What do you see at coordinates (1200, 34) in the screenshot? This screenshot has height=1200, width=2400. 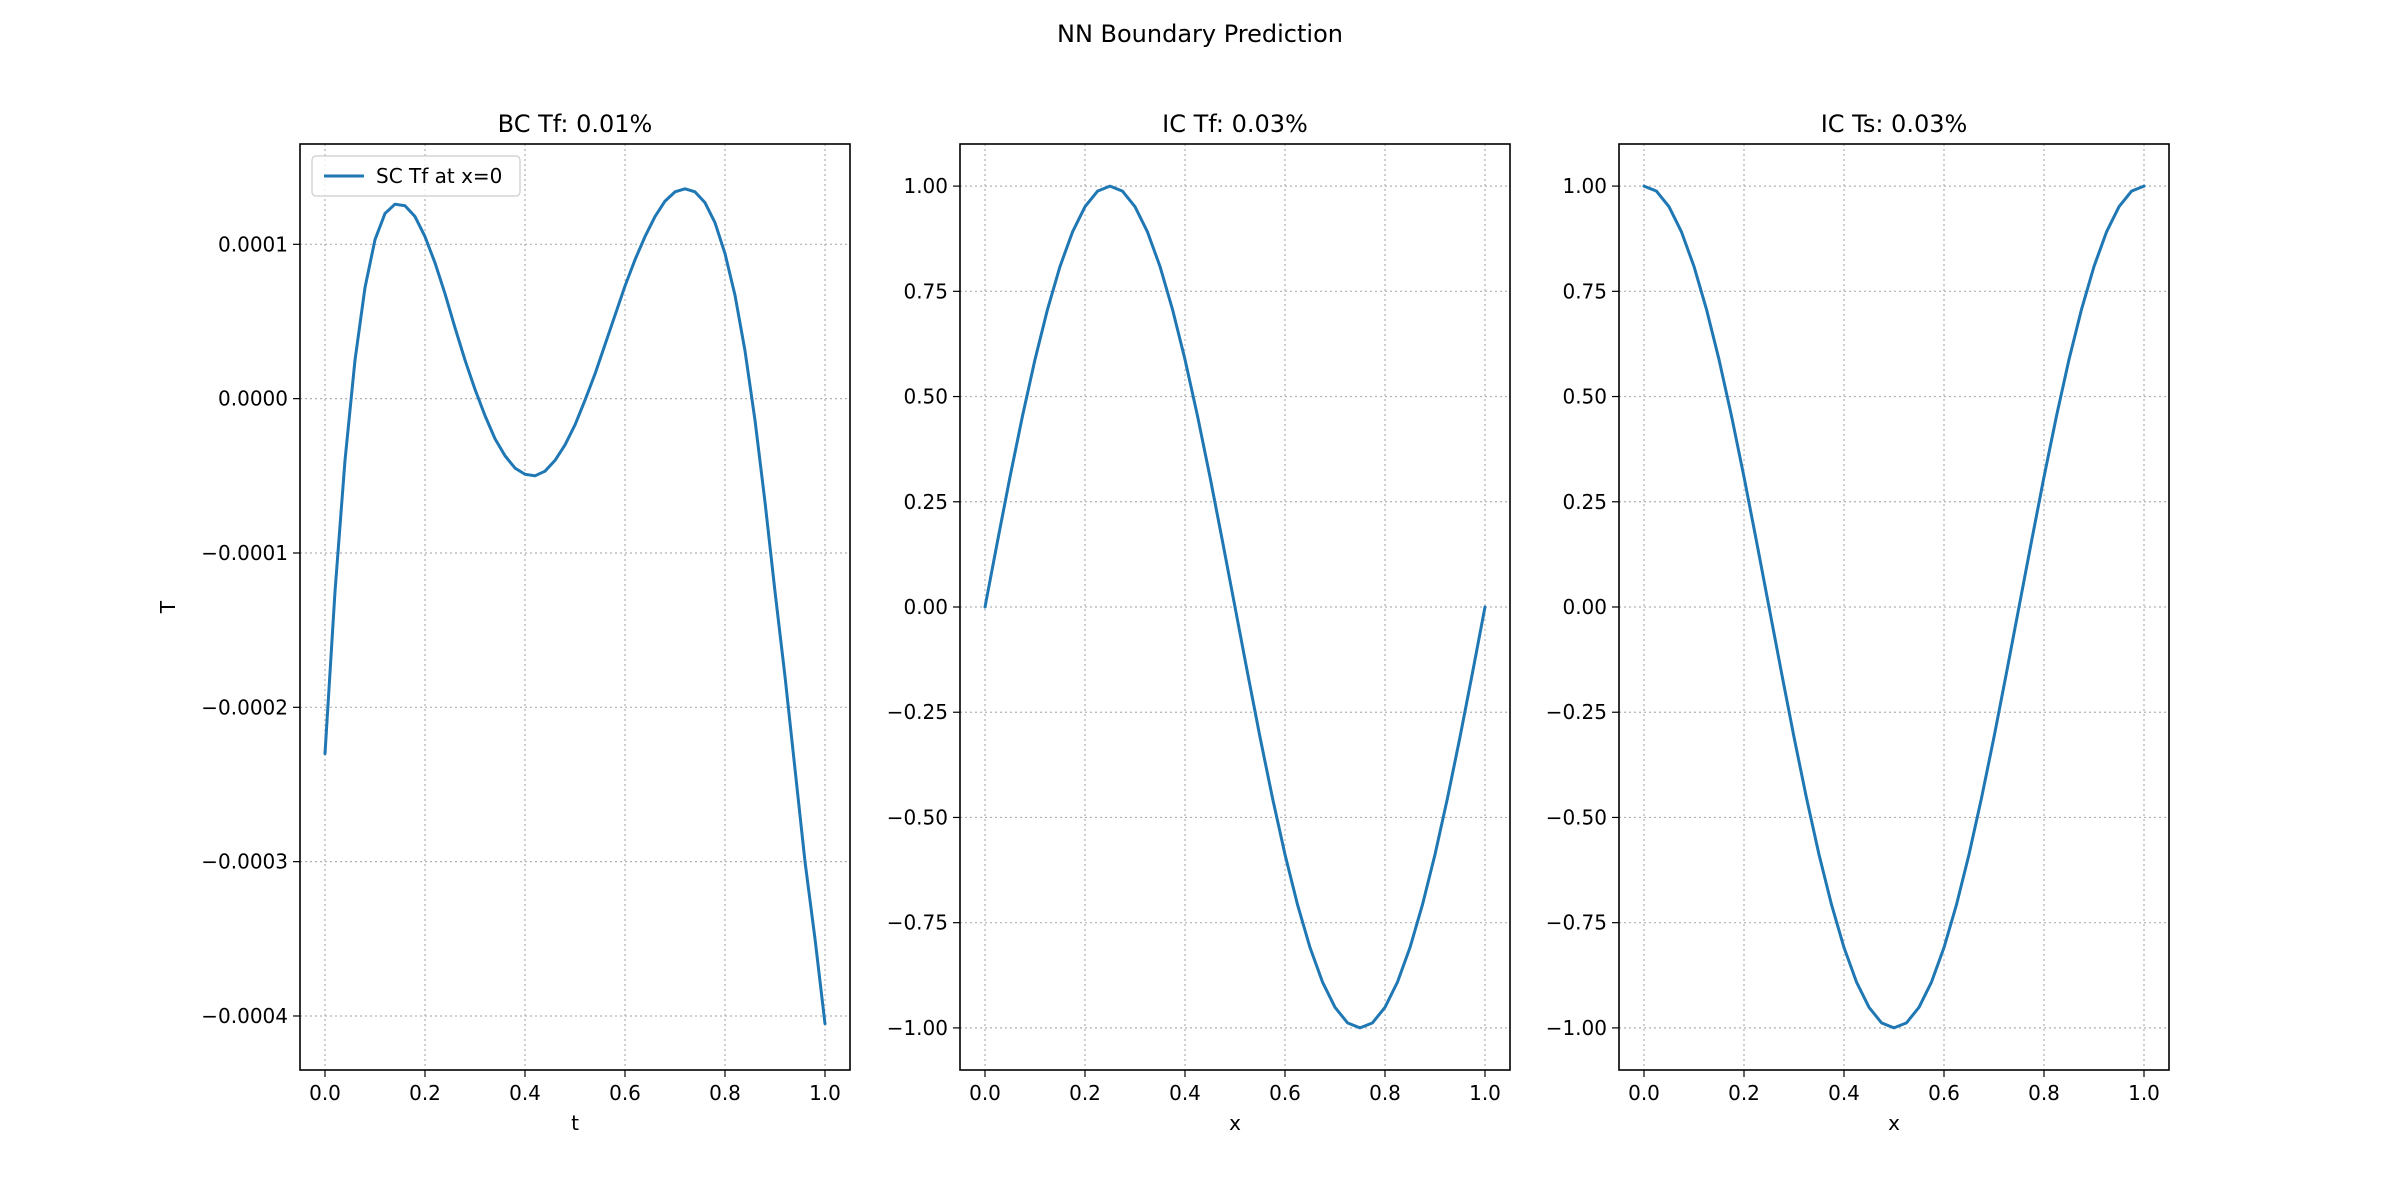 I see `figure-title: NN Boundary Prediction` at bounding box center [1200, 34].